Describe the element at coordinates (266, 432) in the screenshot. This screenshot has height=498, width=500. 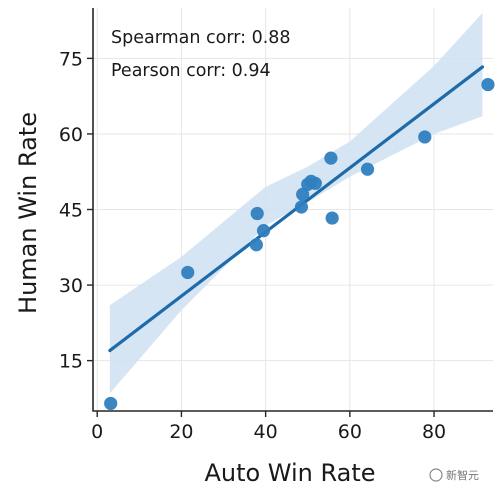
I see `x-tick-label: 40` at that location.